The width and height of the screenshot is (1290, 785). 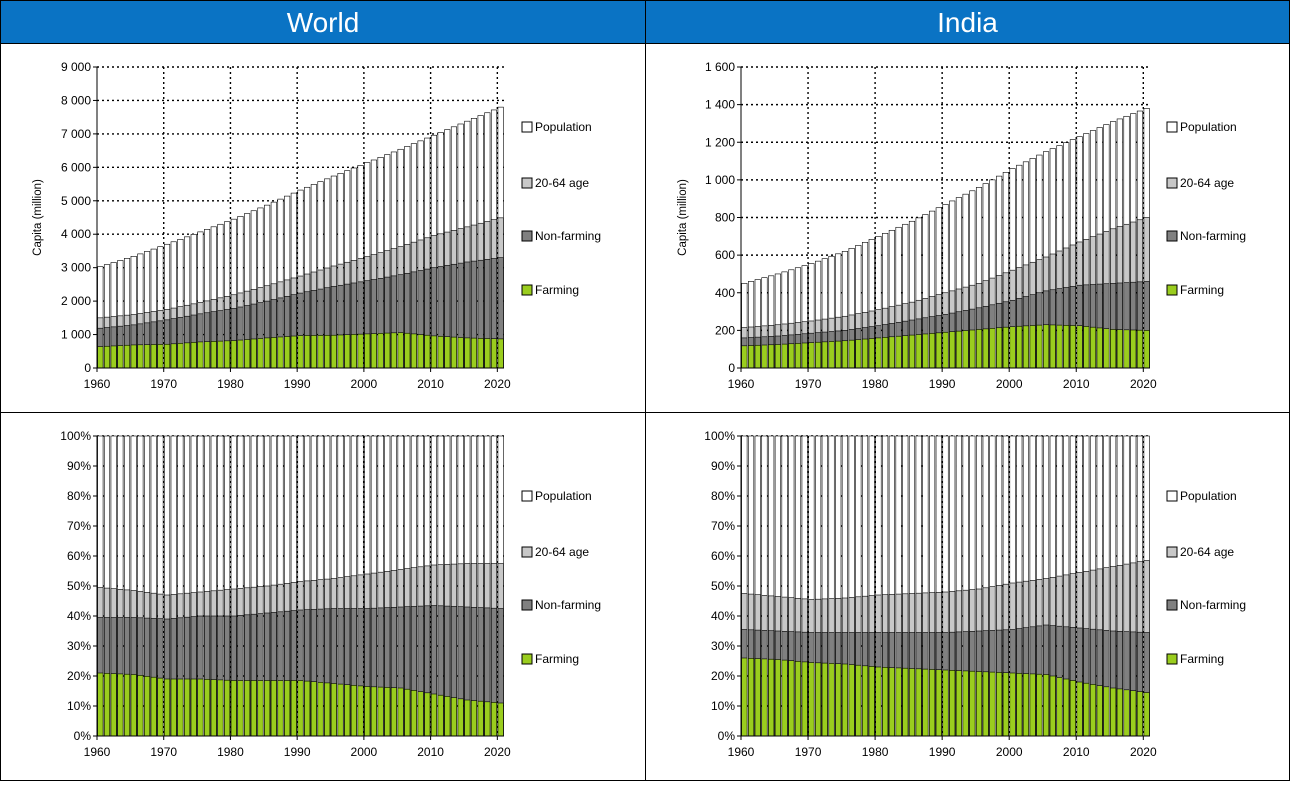 I want to click on x-tick-label: 1960, so click(x=97, y=752).